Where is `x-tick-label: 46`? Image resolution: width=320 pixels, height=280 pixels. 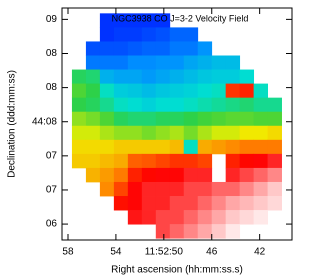
x-tick-label: 46 is located at coordinates (212, 252).